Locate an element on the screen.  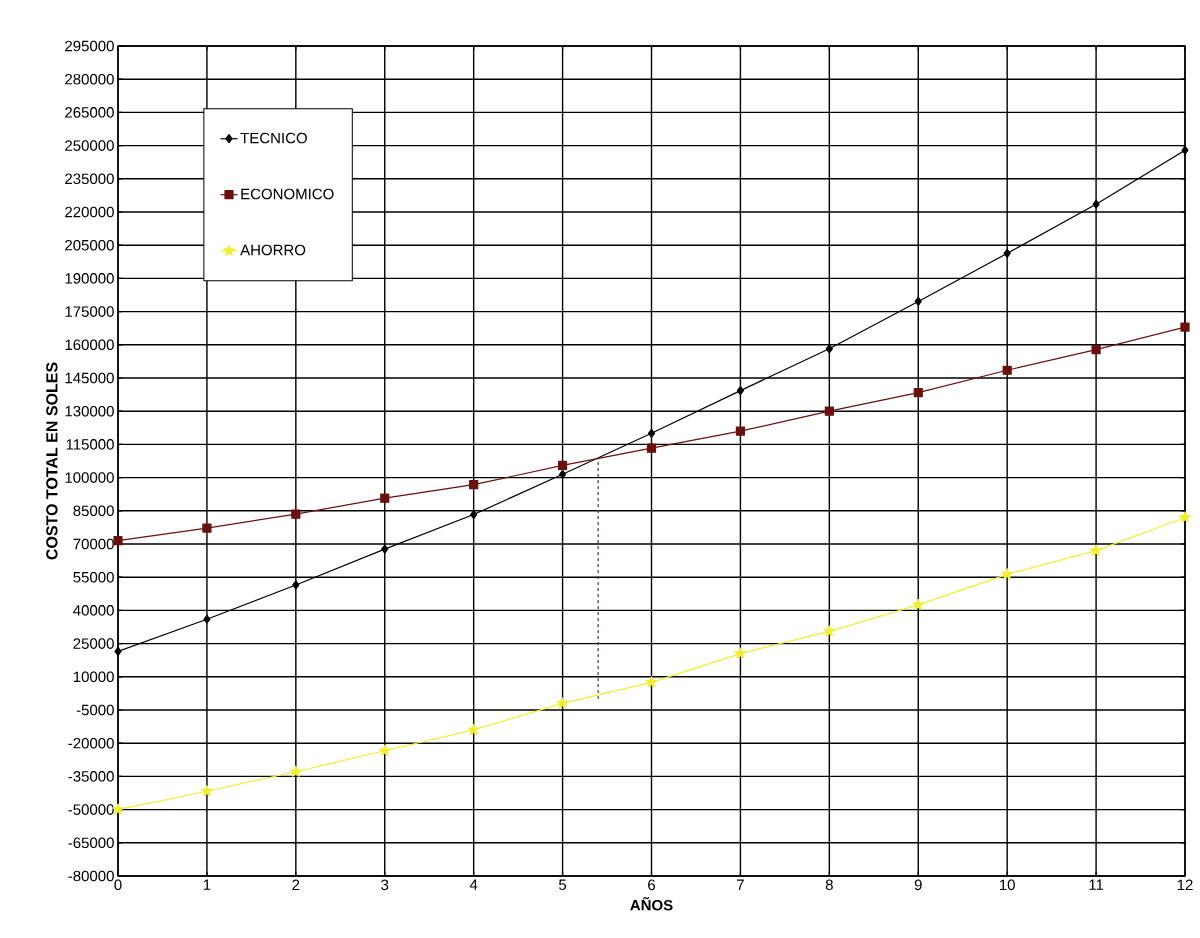
y-tick-label: -20000 is located at coordinates (91, 743).